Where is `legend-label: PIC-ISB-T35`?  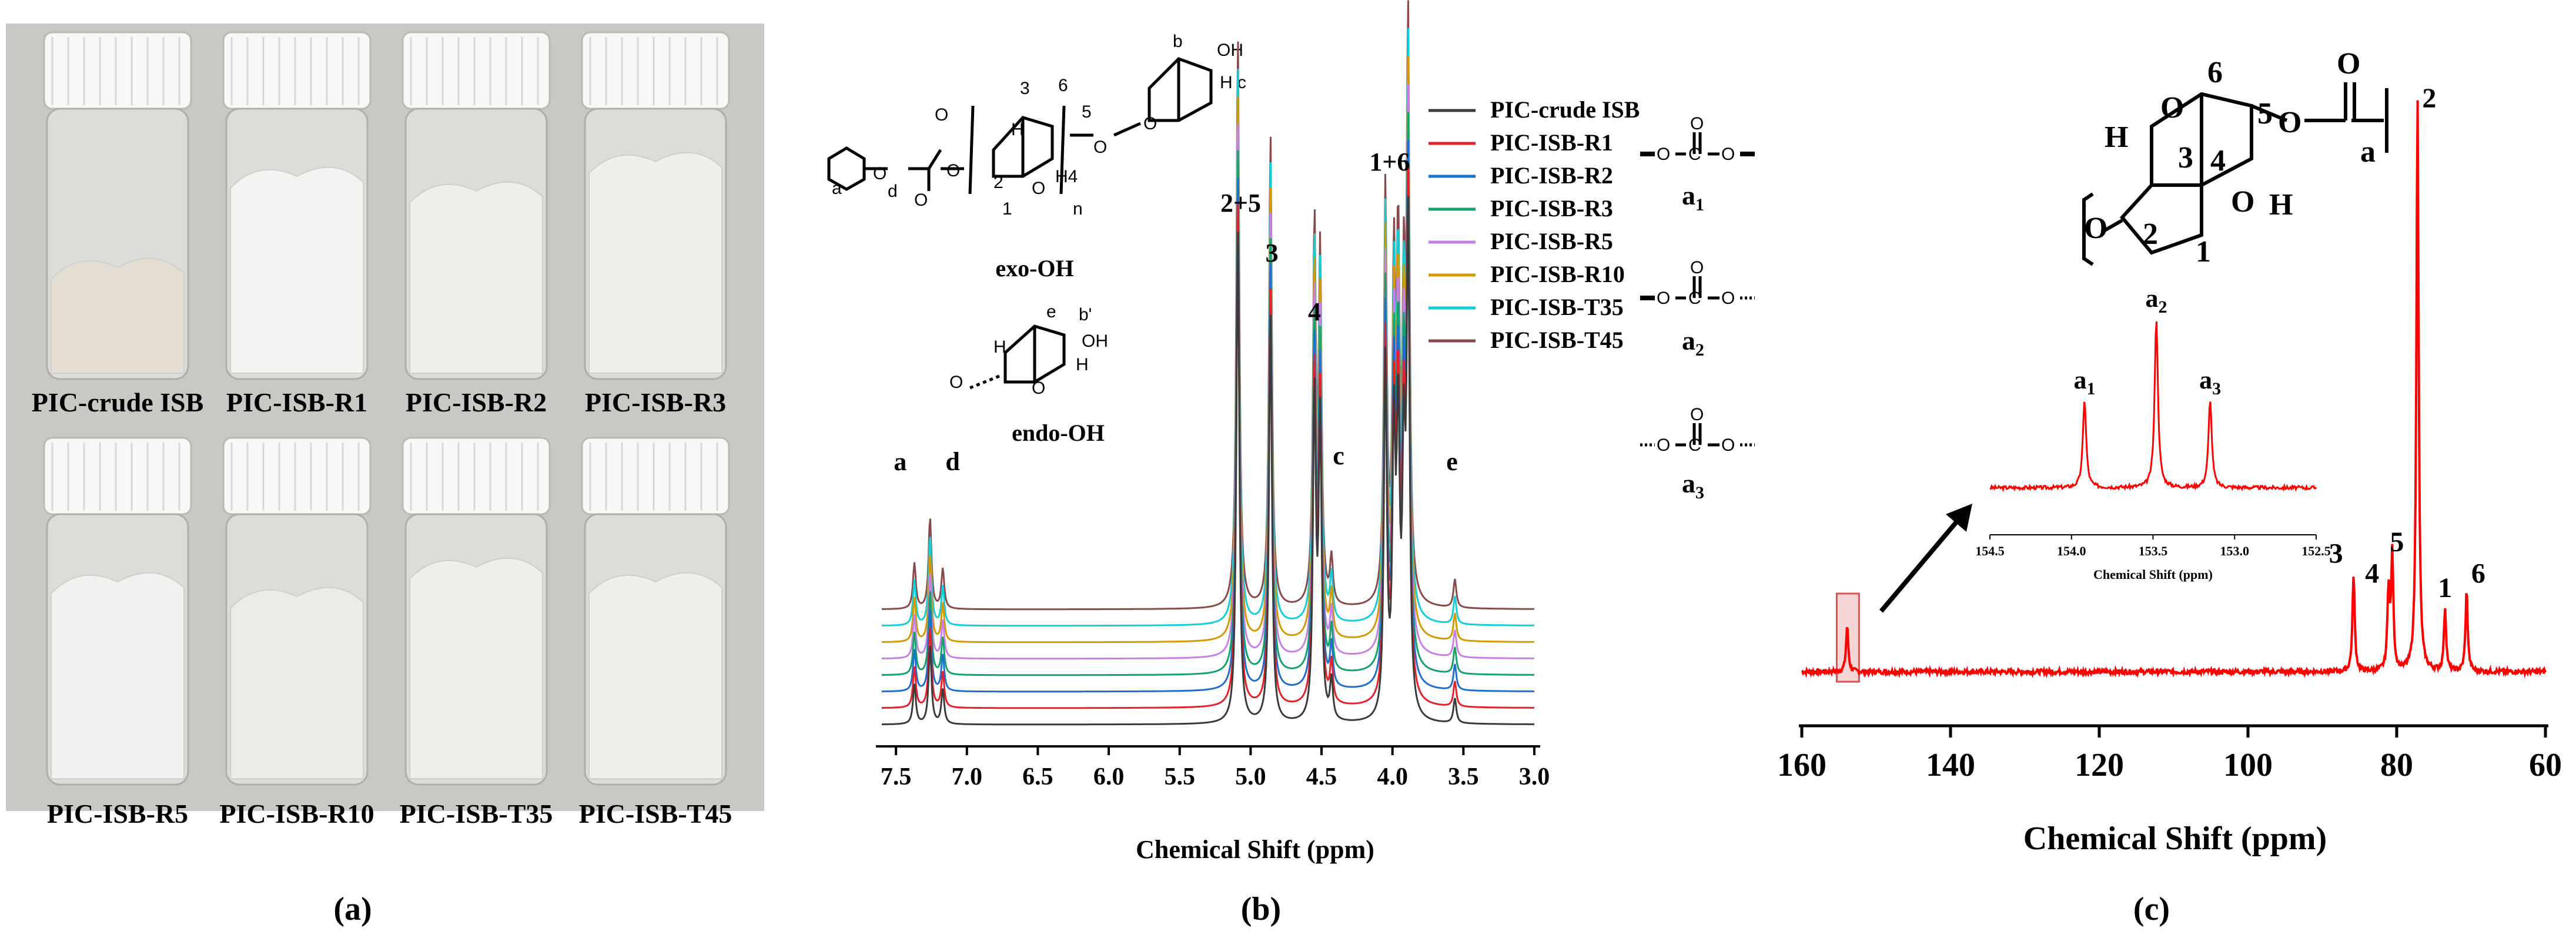
legend-label: PIC-ISB-T35 is located at coordinates (1557, 307).